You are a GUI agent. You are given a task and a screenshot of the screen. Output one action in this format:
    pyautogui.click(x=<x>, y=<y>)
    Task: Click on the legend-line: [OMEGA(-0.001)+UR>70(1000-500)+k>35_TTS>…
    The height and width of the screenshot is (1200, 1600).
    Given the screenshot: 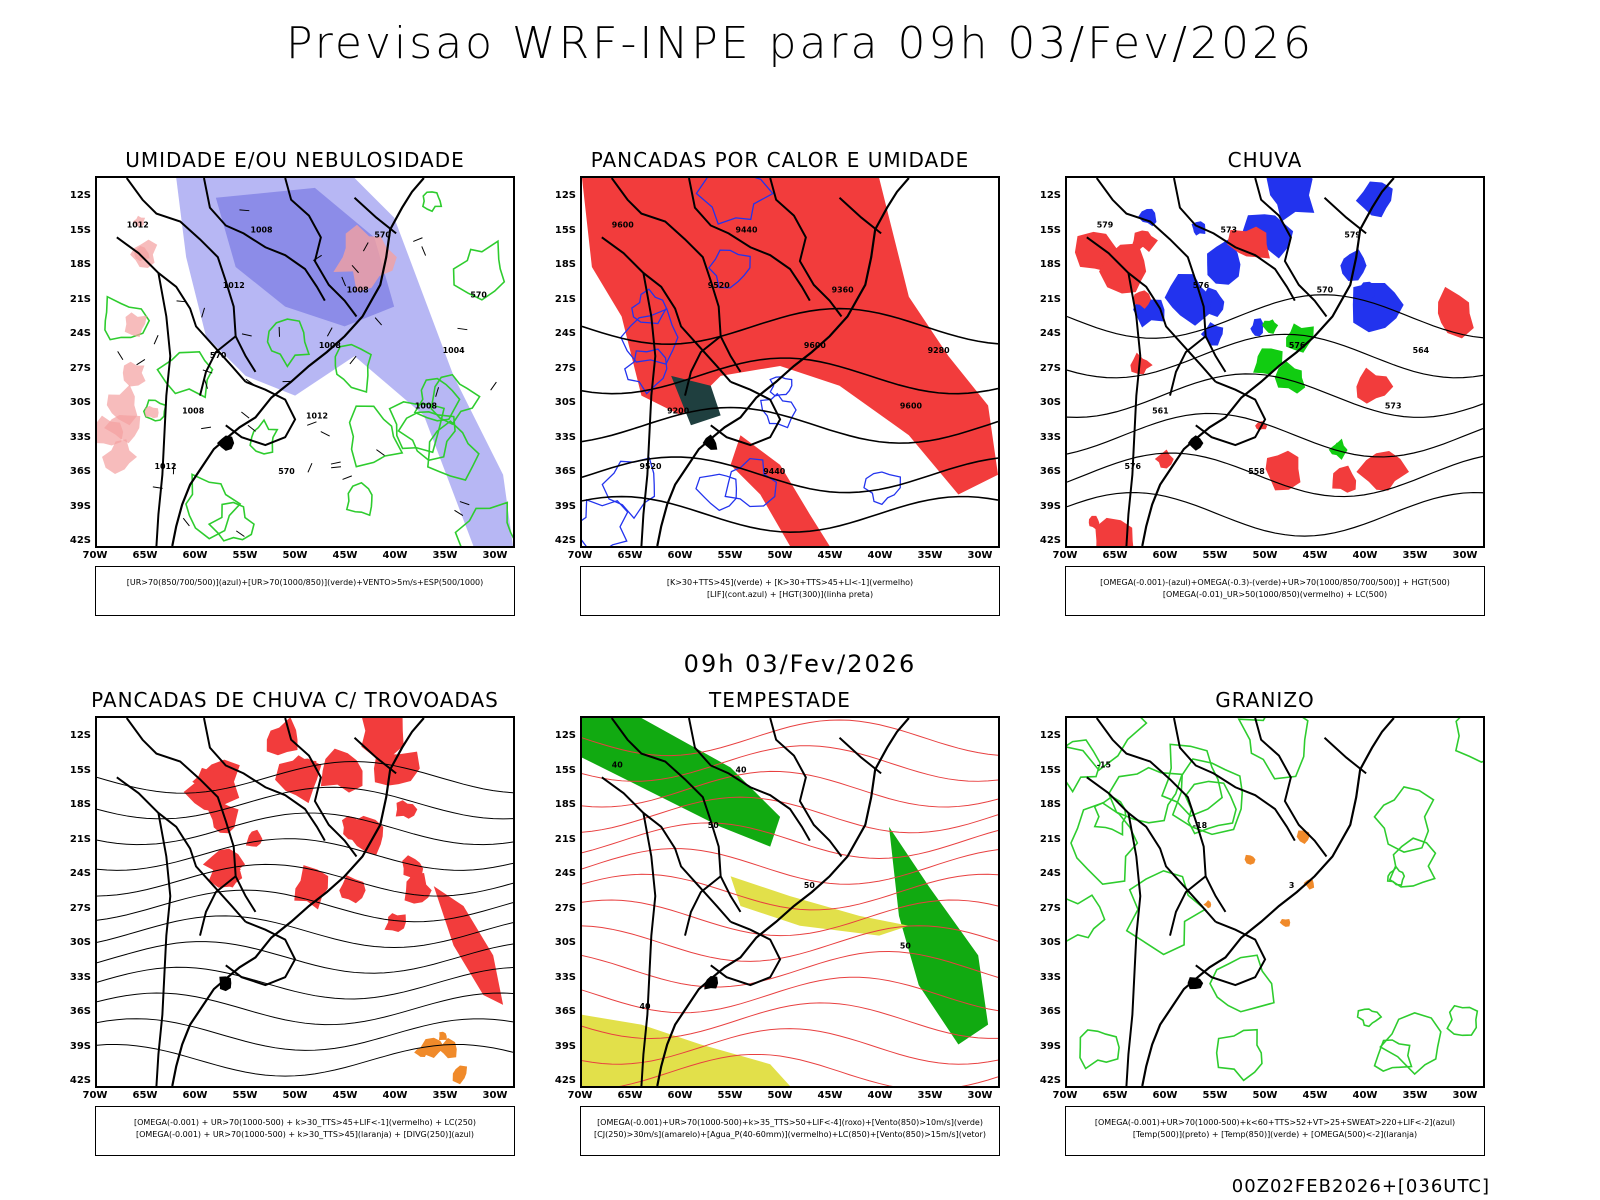 What is the action you would take?
    pyautogui.click(x=790, y=1122)
    